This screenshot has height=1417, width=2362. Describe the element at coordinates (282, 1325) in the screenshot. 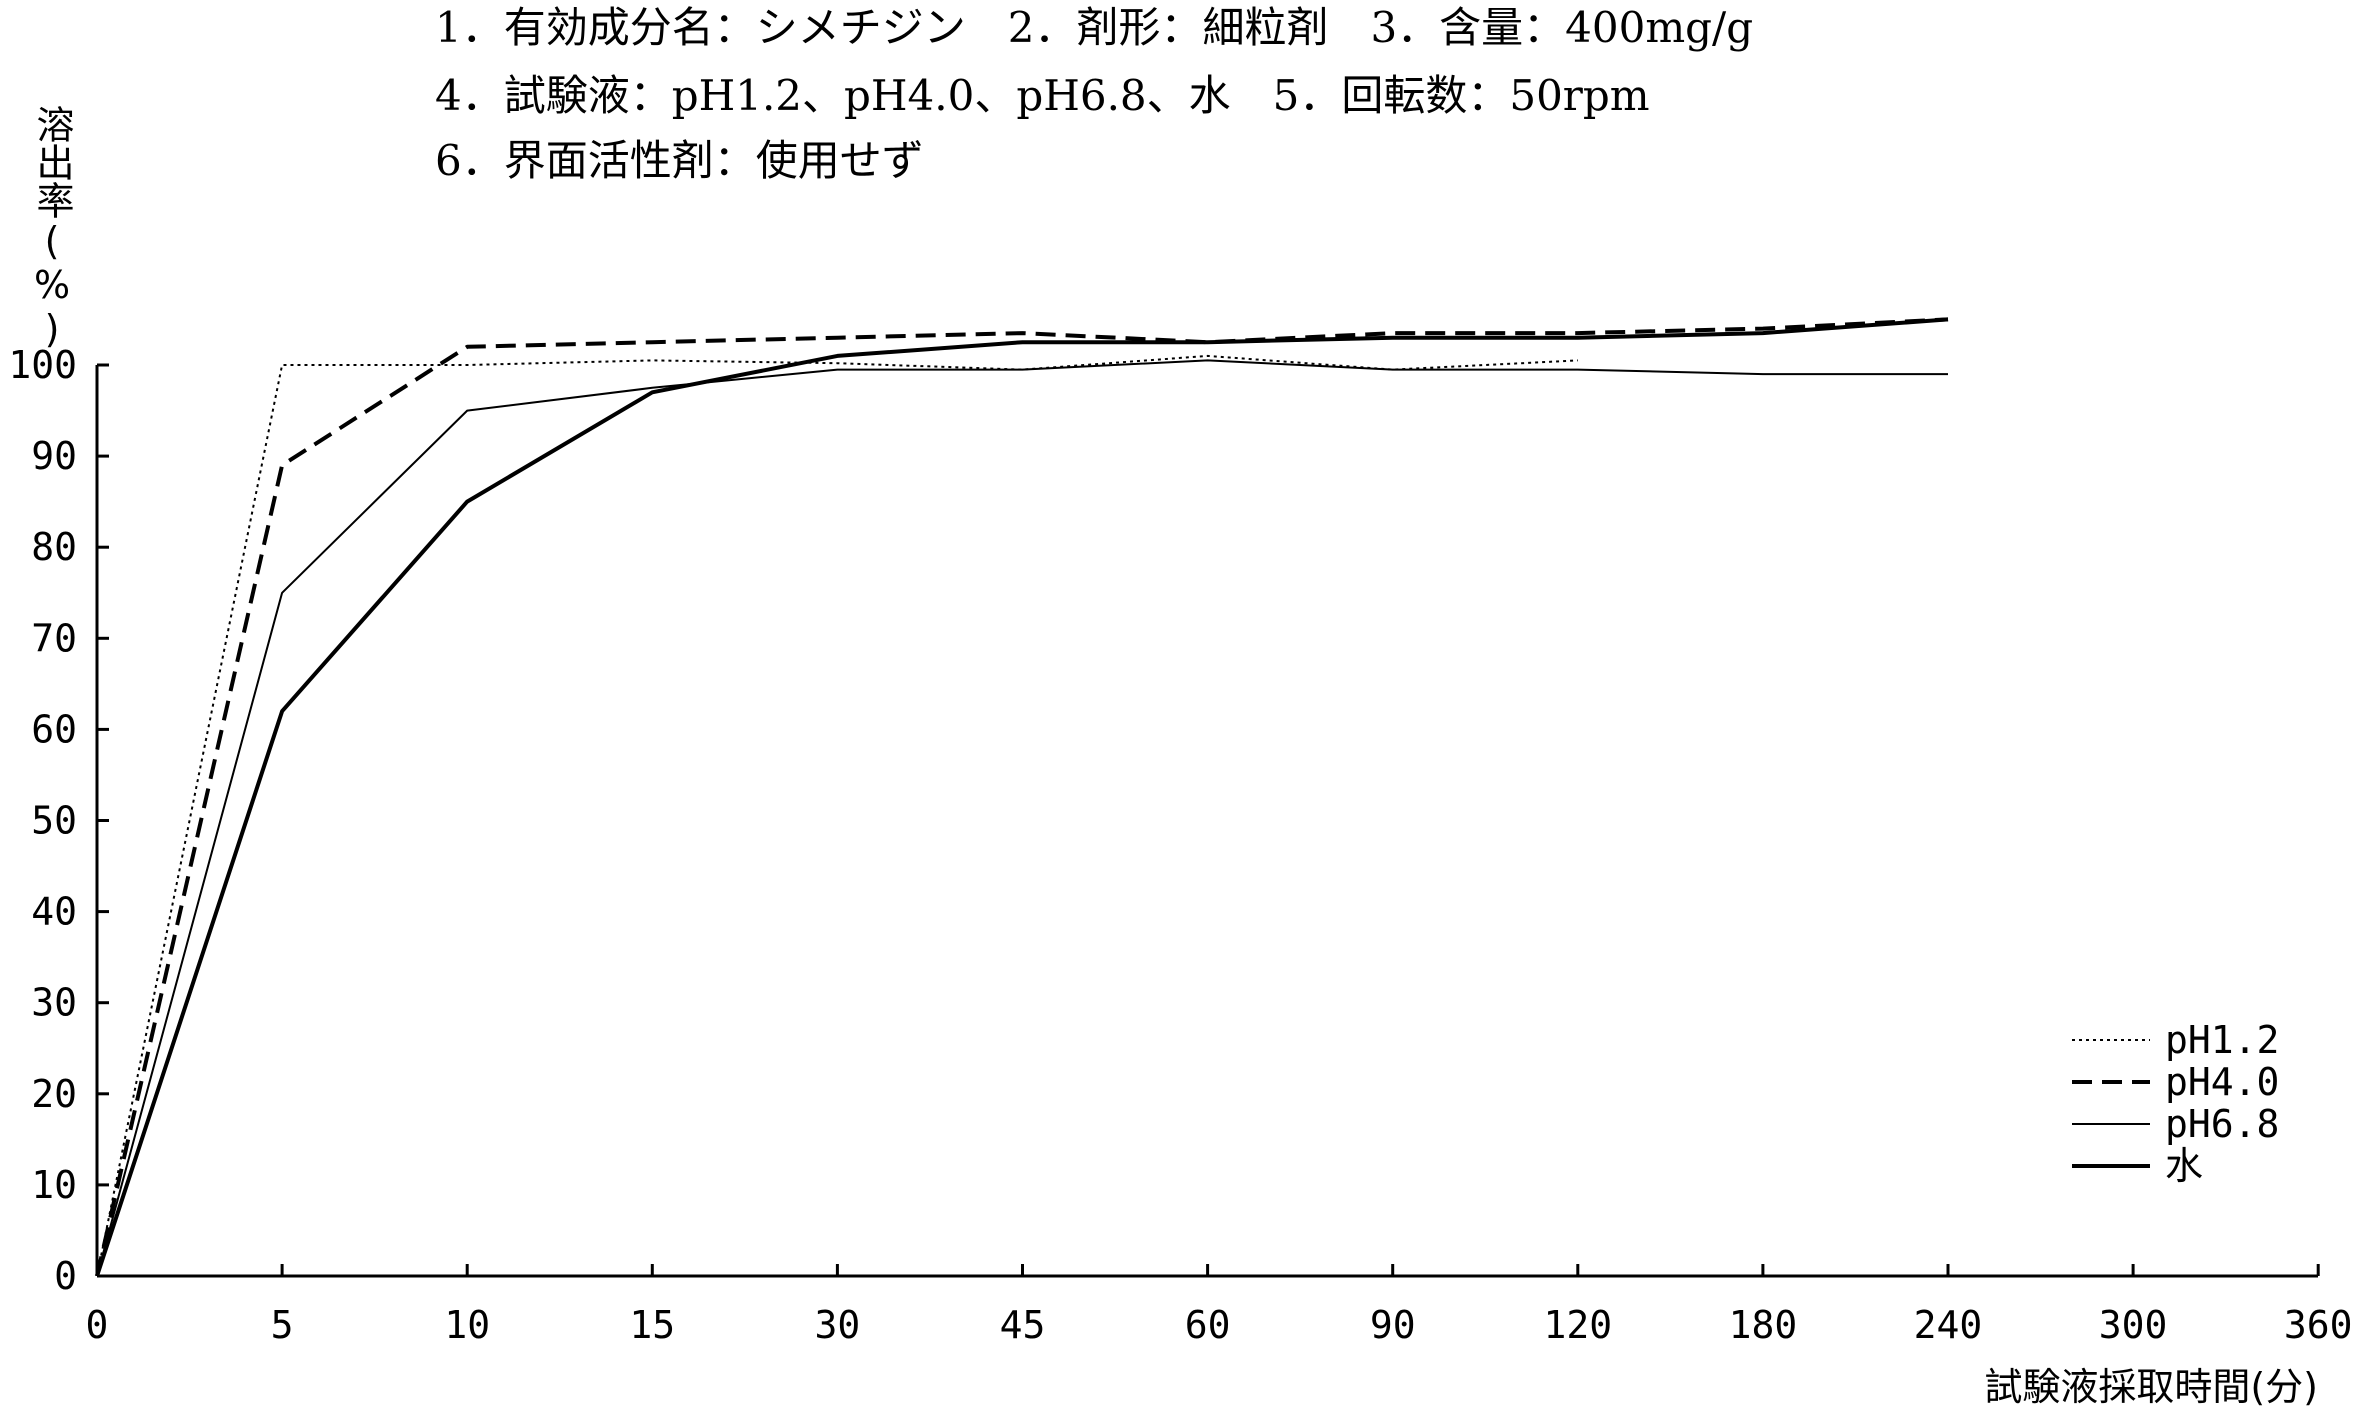

I see `x-tick-label: 5` at that location.